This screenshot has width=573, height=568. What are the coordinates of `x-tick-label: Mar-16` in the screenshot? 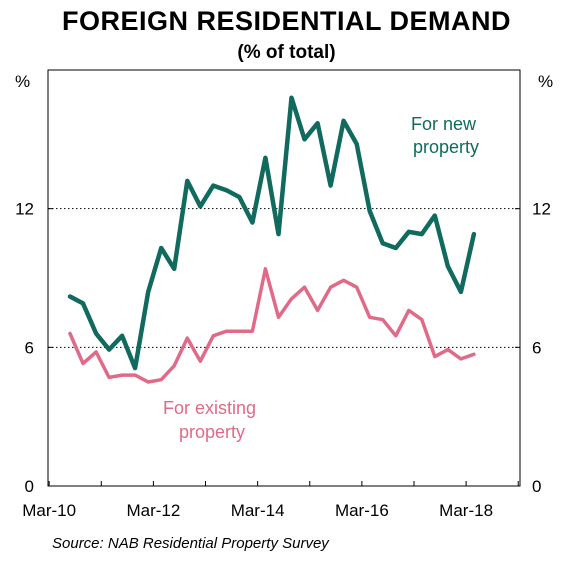 It's located at (362, 510).